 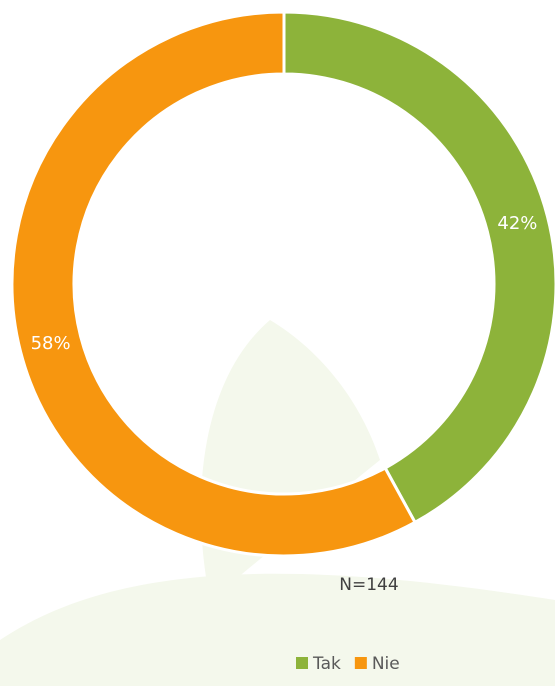 What do you see at coordinates (368, 585) in the screenshot?
I see `annotation: N=144` at bounding box center [368, 585].